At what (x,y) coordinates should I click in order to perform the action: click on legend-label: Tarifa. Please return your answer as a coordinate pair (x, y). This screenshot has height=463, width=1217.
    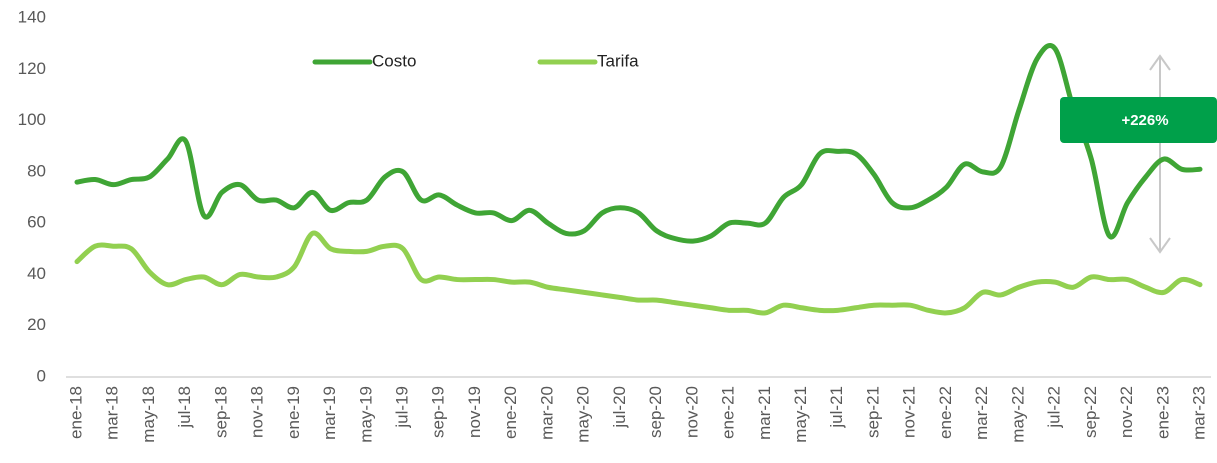
    Looking at the image, I should click on (618, 60).